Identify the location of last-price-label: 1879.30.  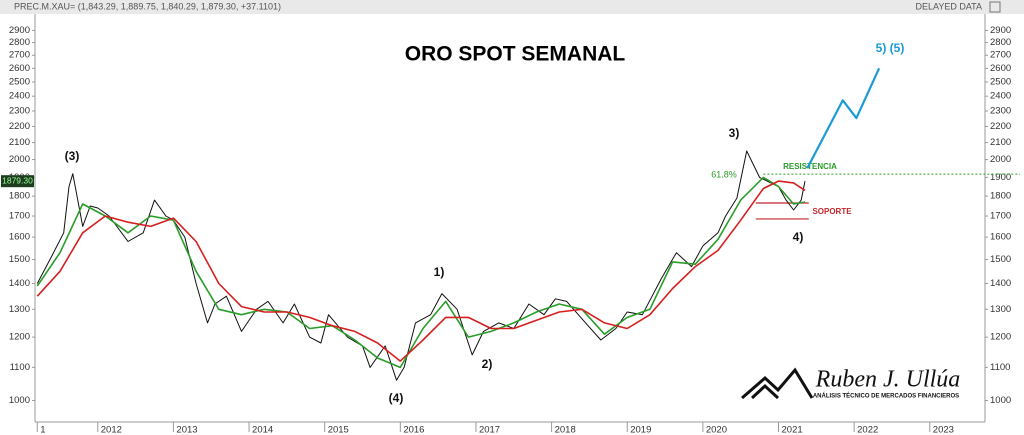
(17, 180).